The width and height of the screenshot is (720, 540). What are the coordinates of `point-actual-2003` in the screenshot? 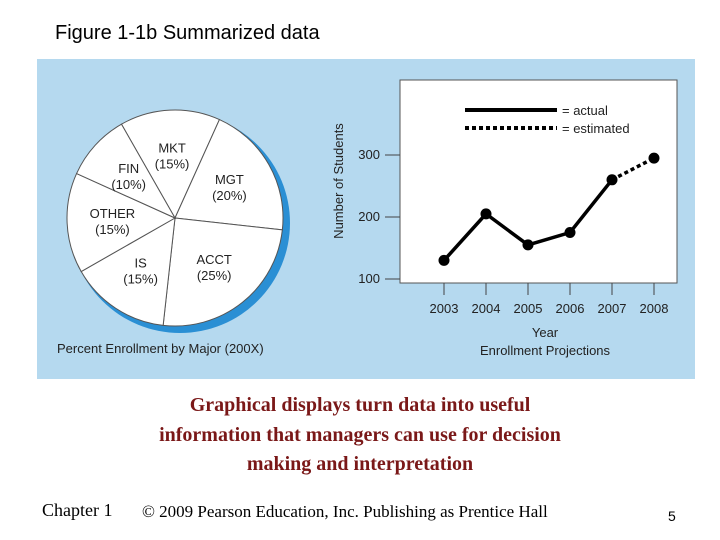 It's located at (444, 260).